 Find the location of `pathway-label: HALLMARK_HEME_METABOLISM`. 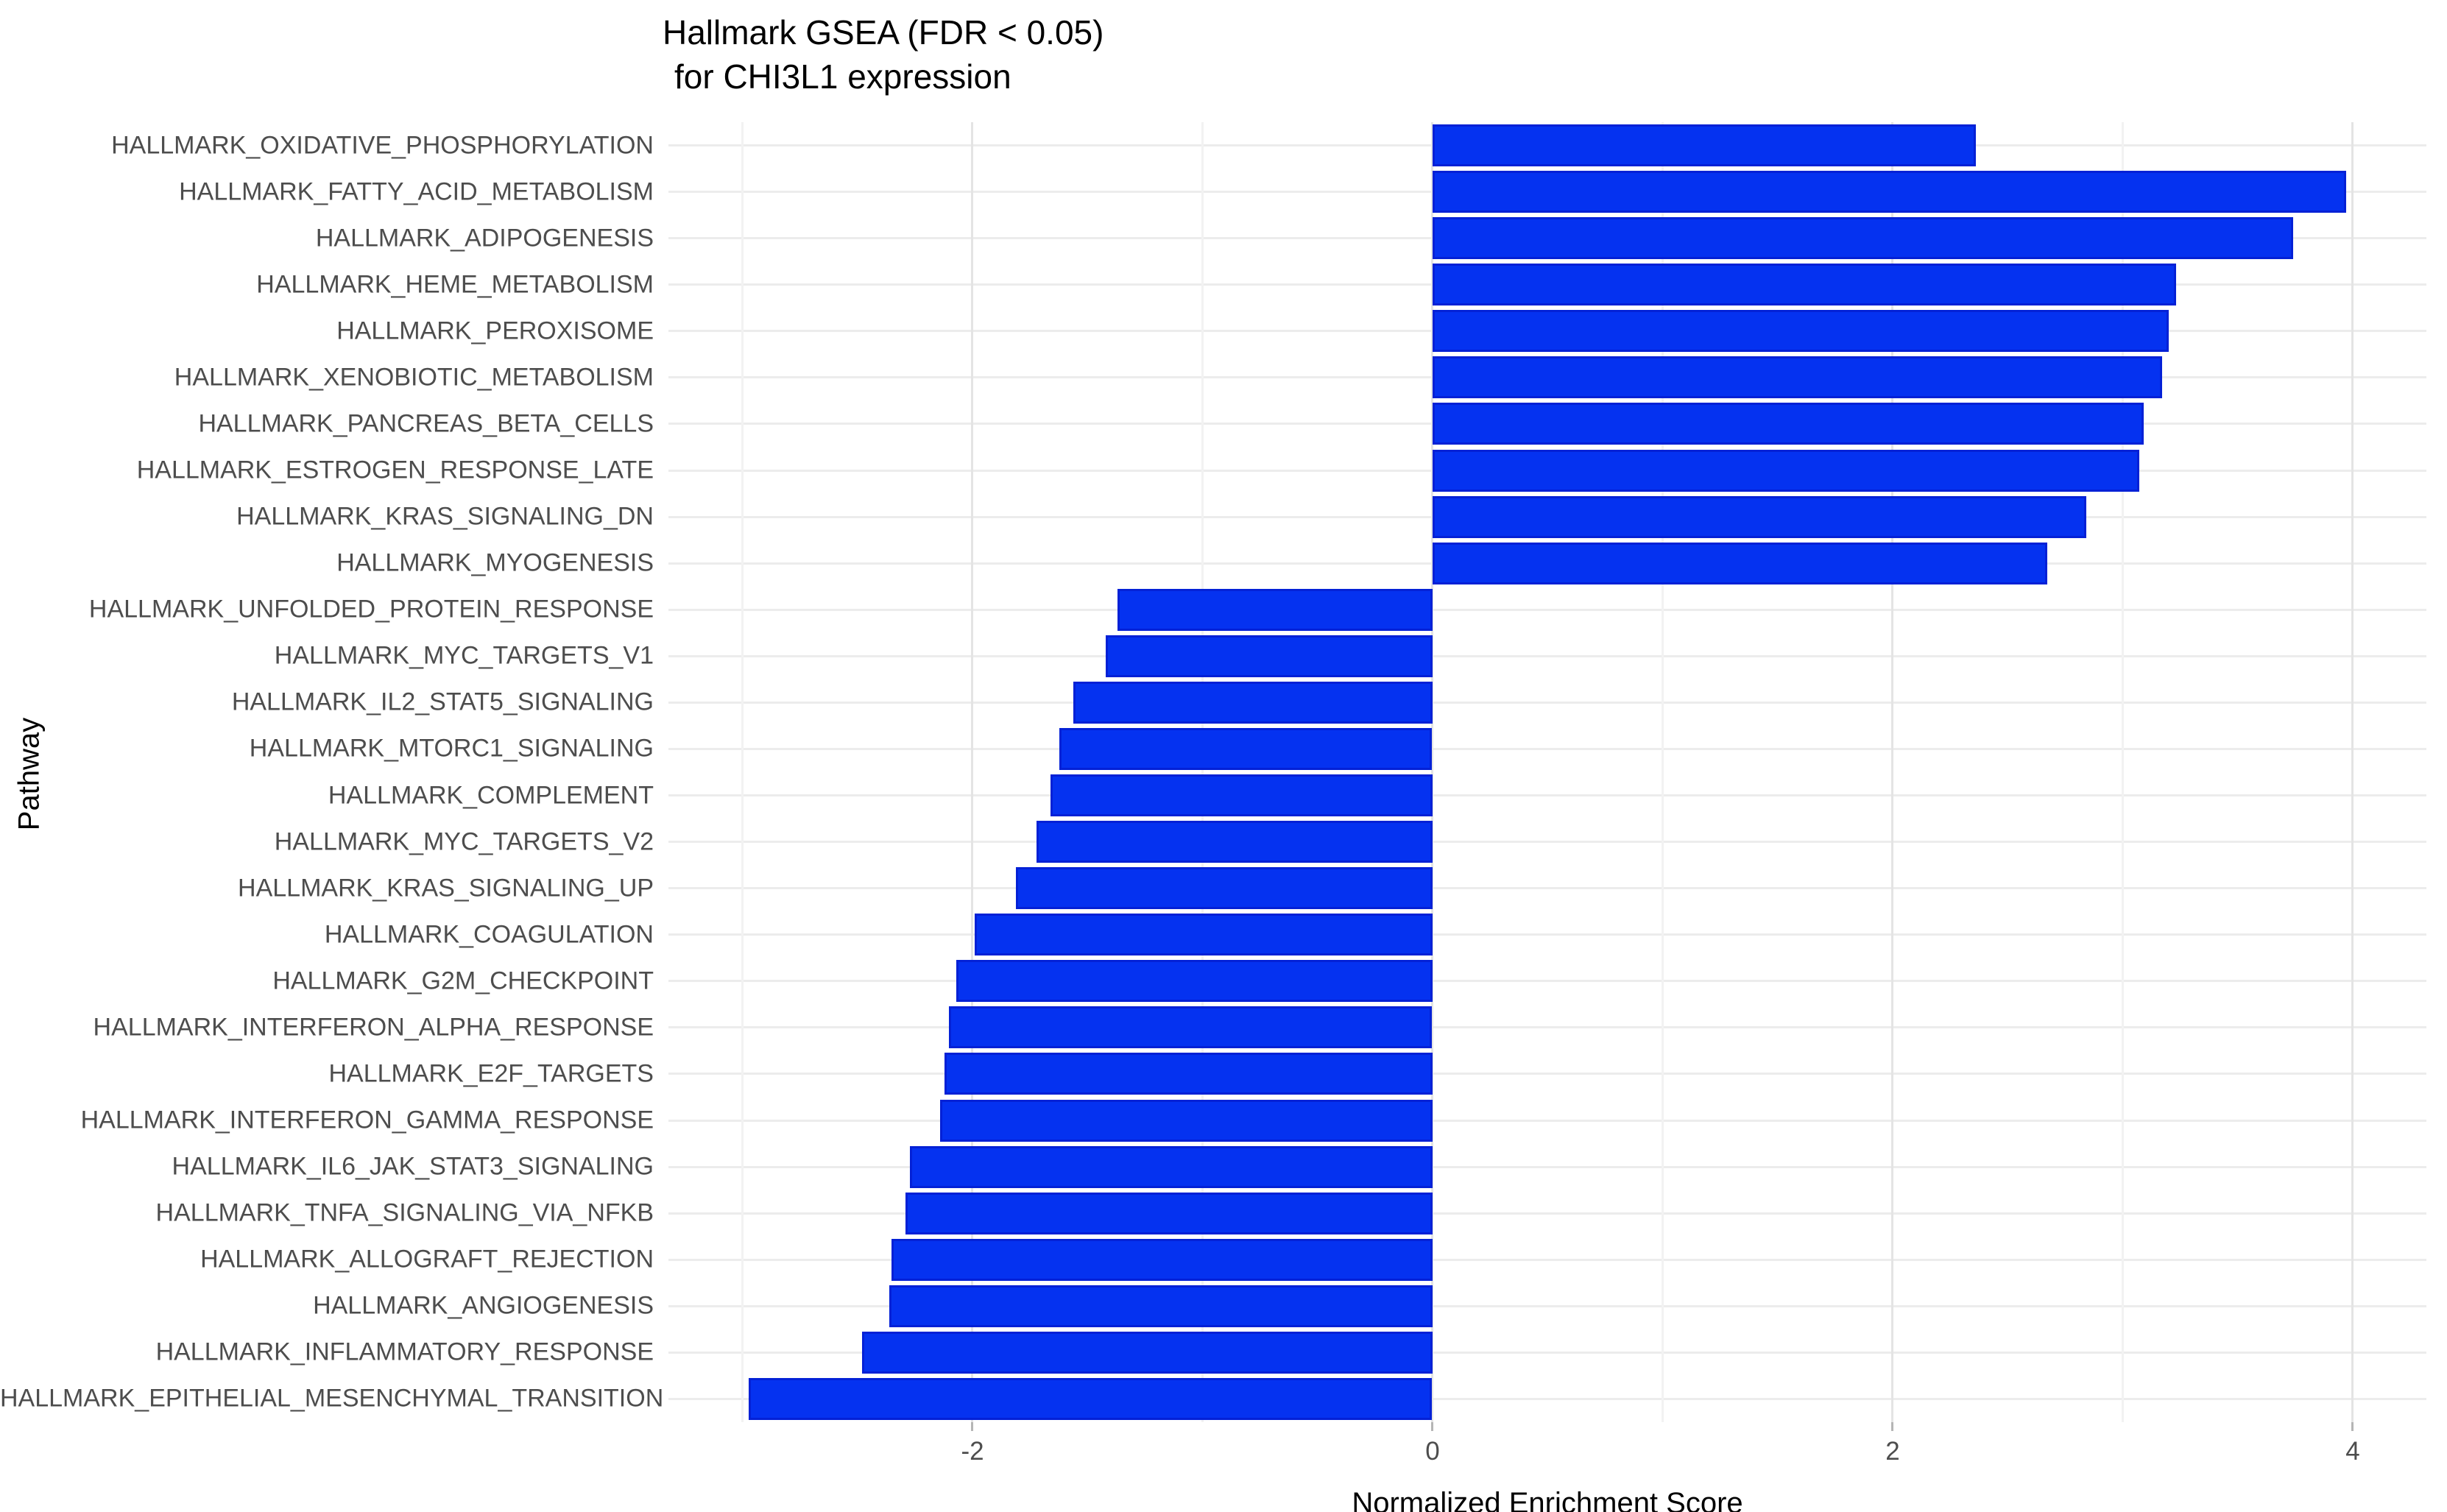

pathway-label: HALLMARK_HEME_METABOLISM is located at coordinates (455, 284).